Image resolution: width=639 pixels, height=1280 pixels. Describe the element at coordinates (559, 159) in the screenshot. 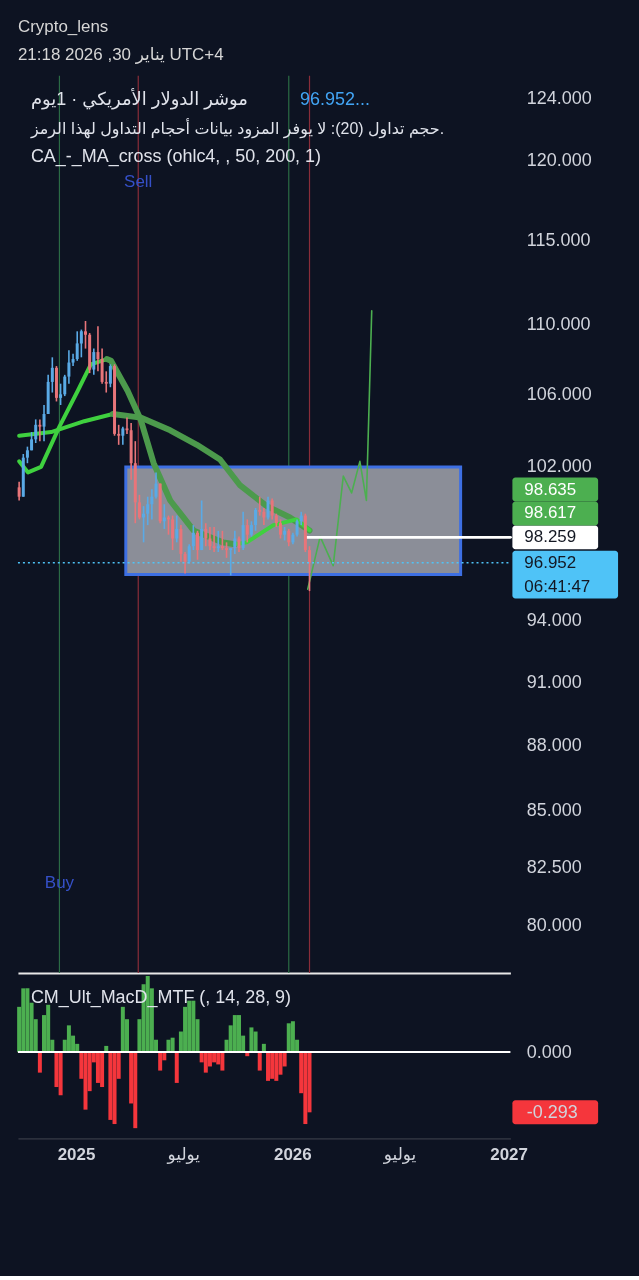

I see `y-tick-label: 120.000` at that location.